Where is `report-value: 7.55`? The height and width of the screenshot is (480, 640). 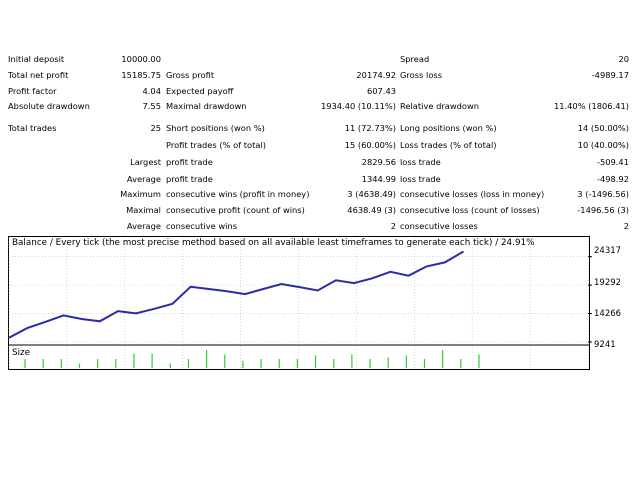
report-value: 7.55 is located at coordinates (151, 106).